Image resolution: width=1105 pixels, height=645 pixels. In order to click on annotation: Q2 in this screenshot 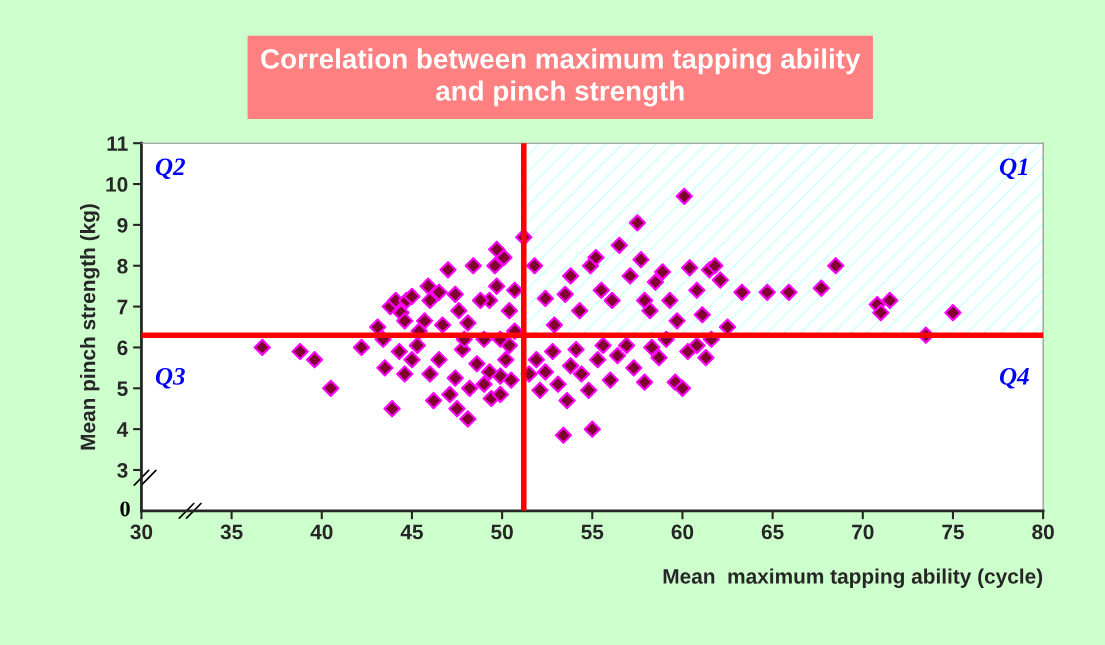, I will do `click(170, 168)`.